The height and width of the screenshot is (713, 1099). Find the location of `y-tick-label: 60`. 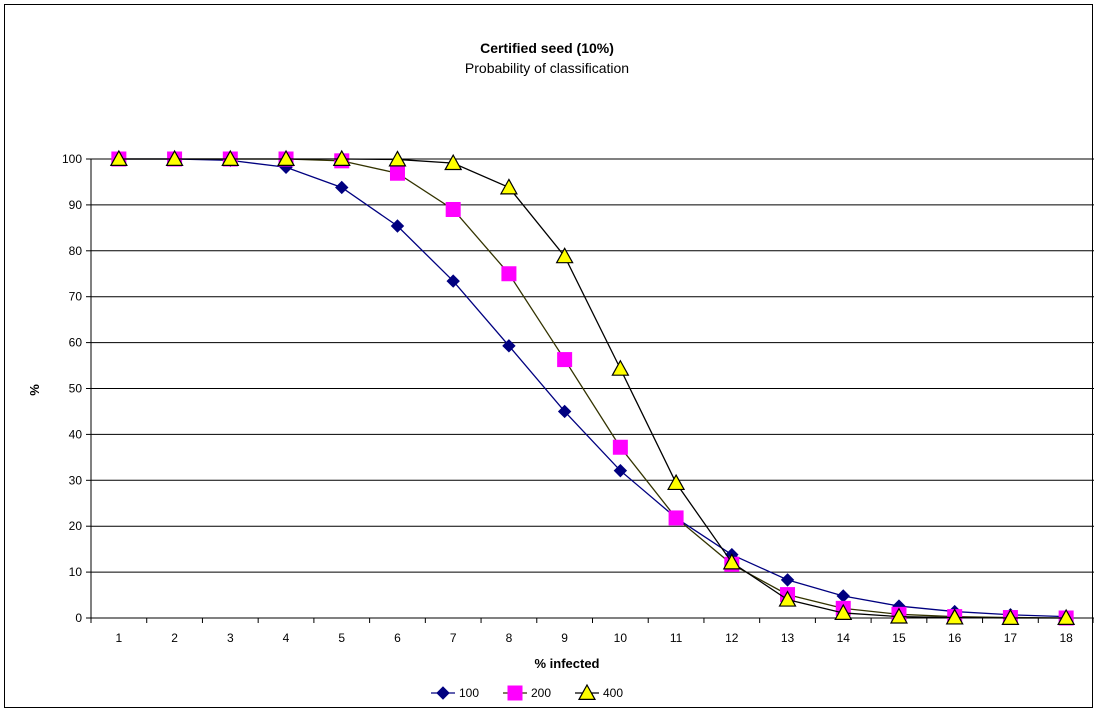

y-tick-label: 60 is located at coordinates (76, 343).